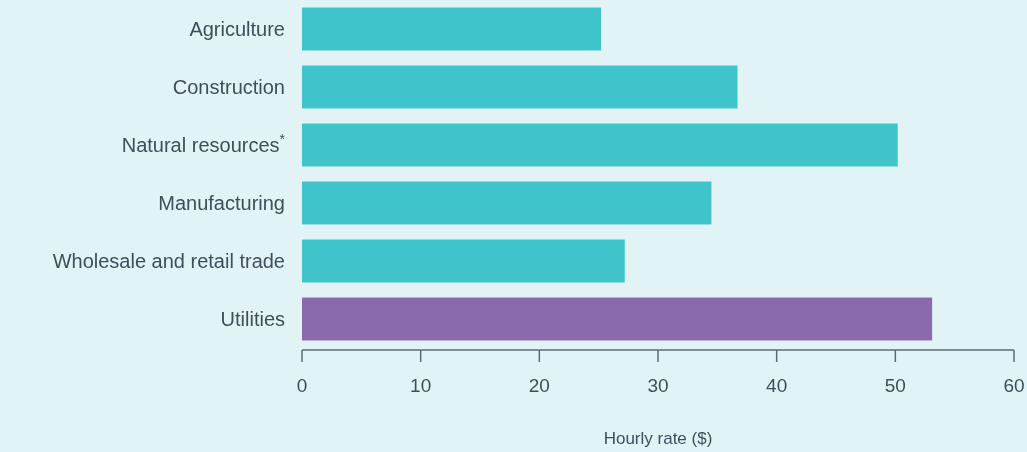 This screenshot has height=452, width=1027. Describe the element at coordinates (539, 385) in the screenshot. I see `x-tick-label: 20` at that location.